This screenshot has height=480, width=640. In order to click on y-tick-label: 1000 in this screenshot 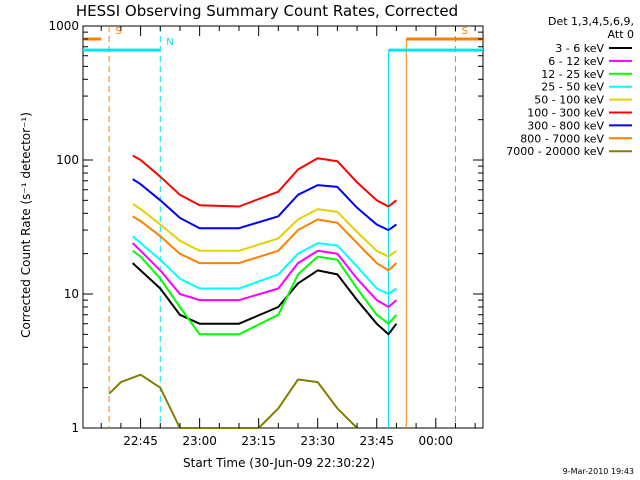, I will do `click(63, 26)`.